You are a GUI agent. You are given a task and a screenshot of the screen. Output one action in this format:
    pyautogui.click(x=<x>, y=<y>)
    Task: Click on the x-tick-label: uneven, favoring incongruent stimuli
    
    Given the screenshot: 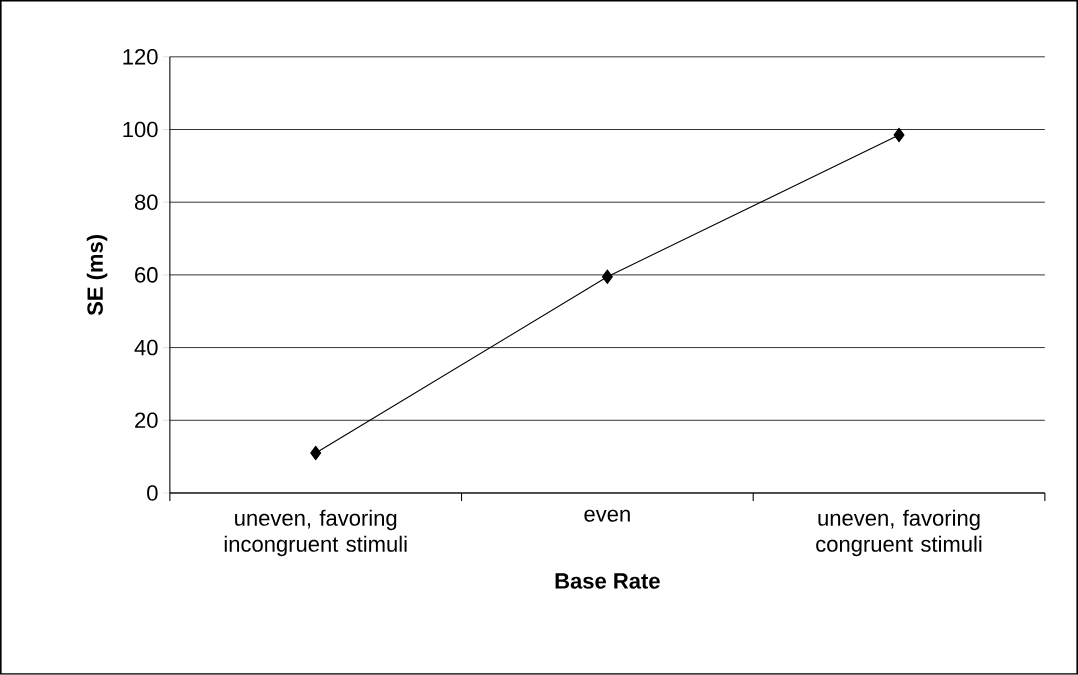 What is the action you would take?
    pyautogui.click(x=315, y=533)
    